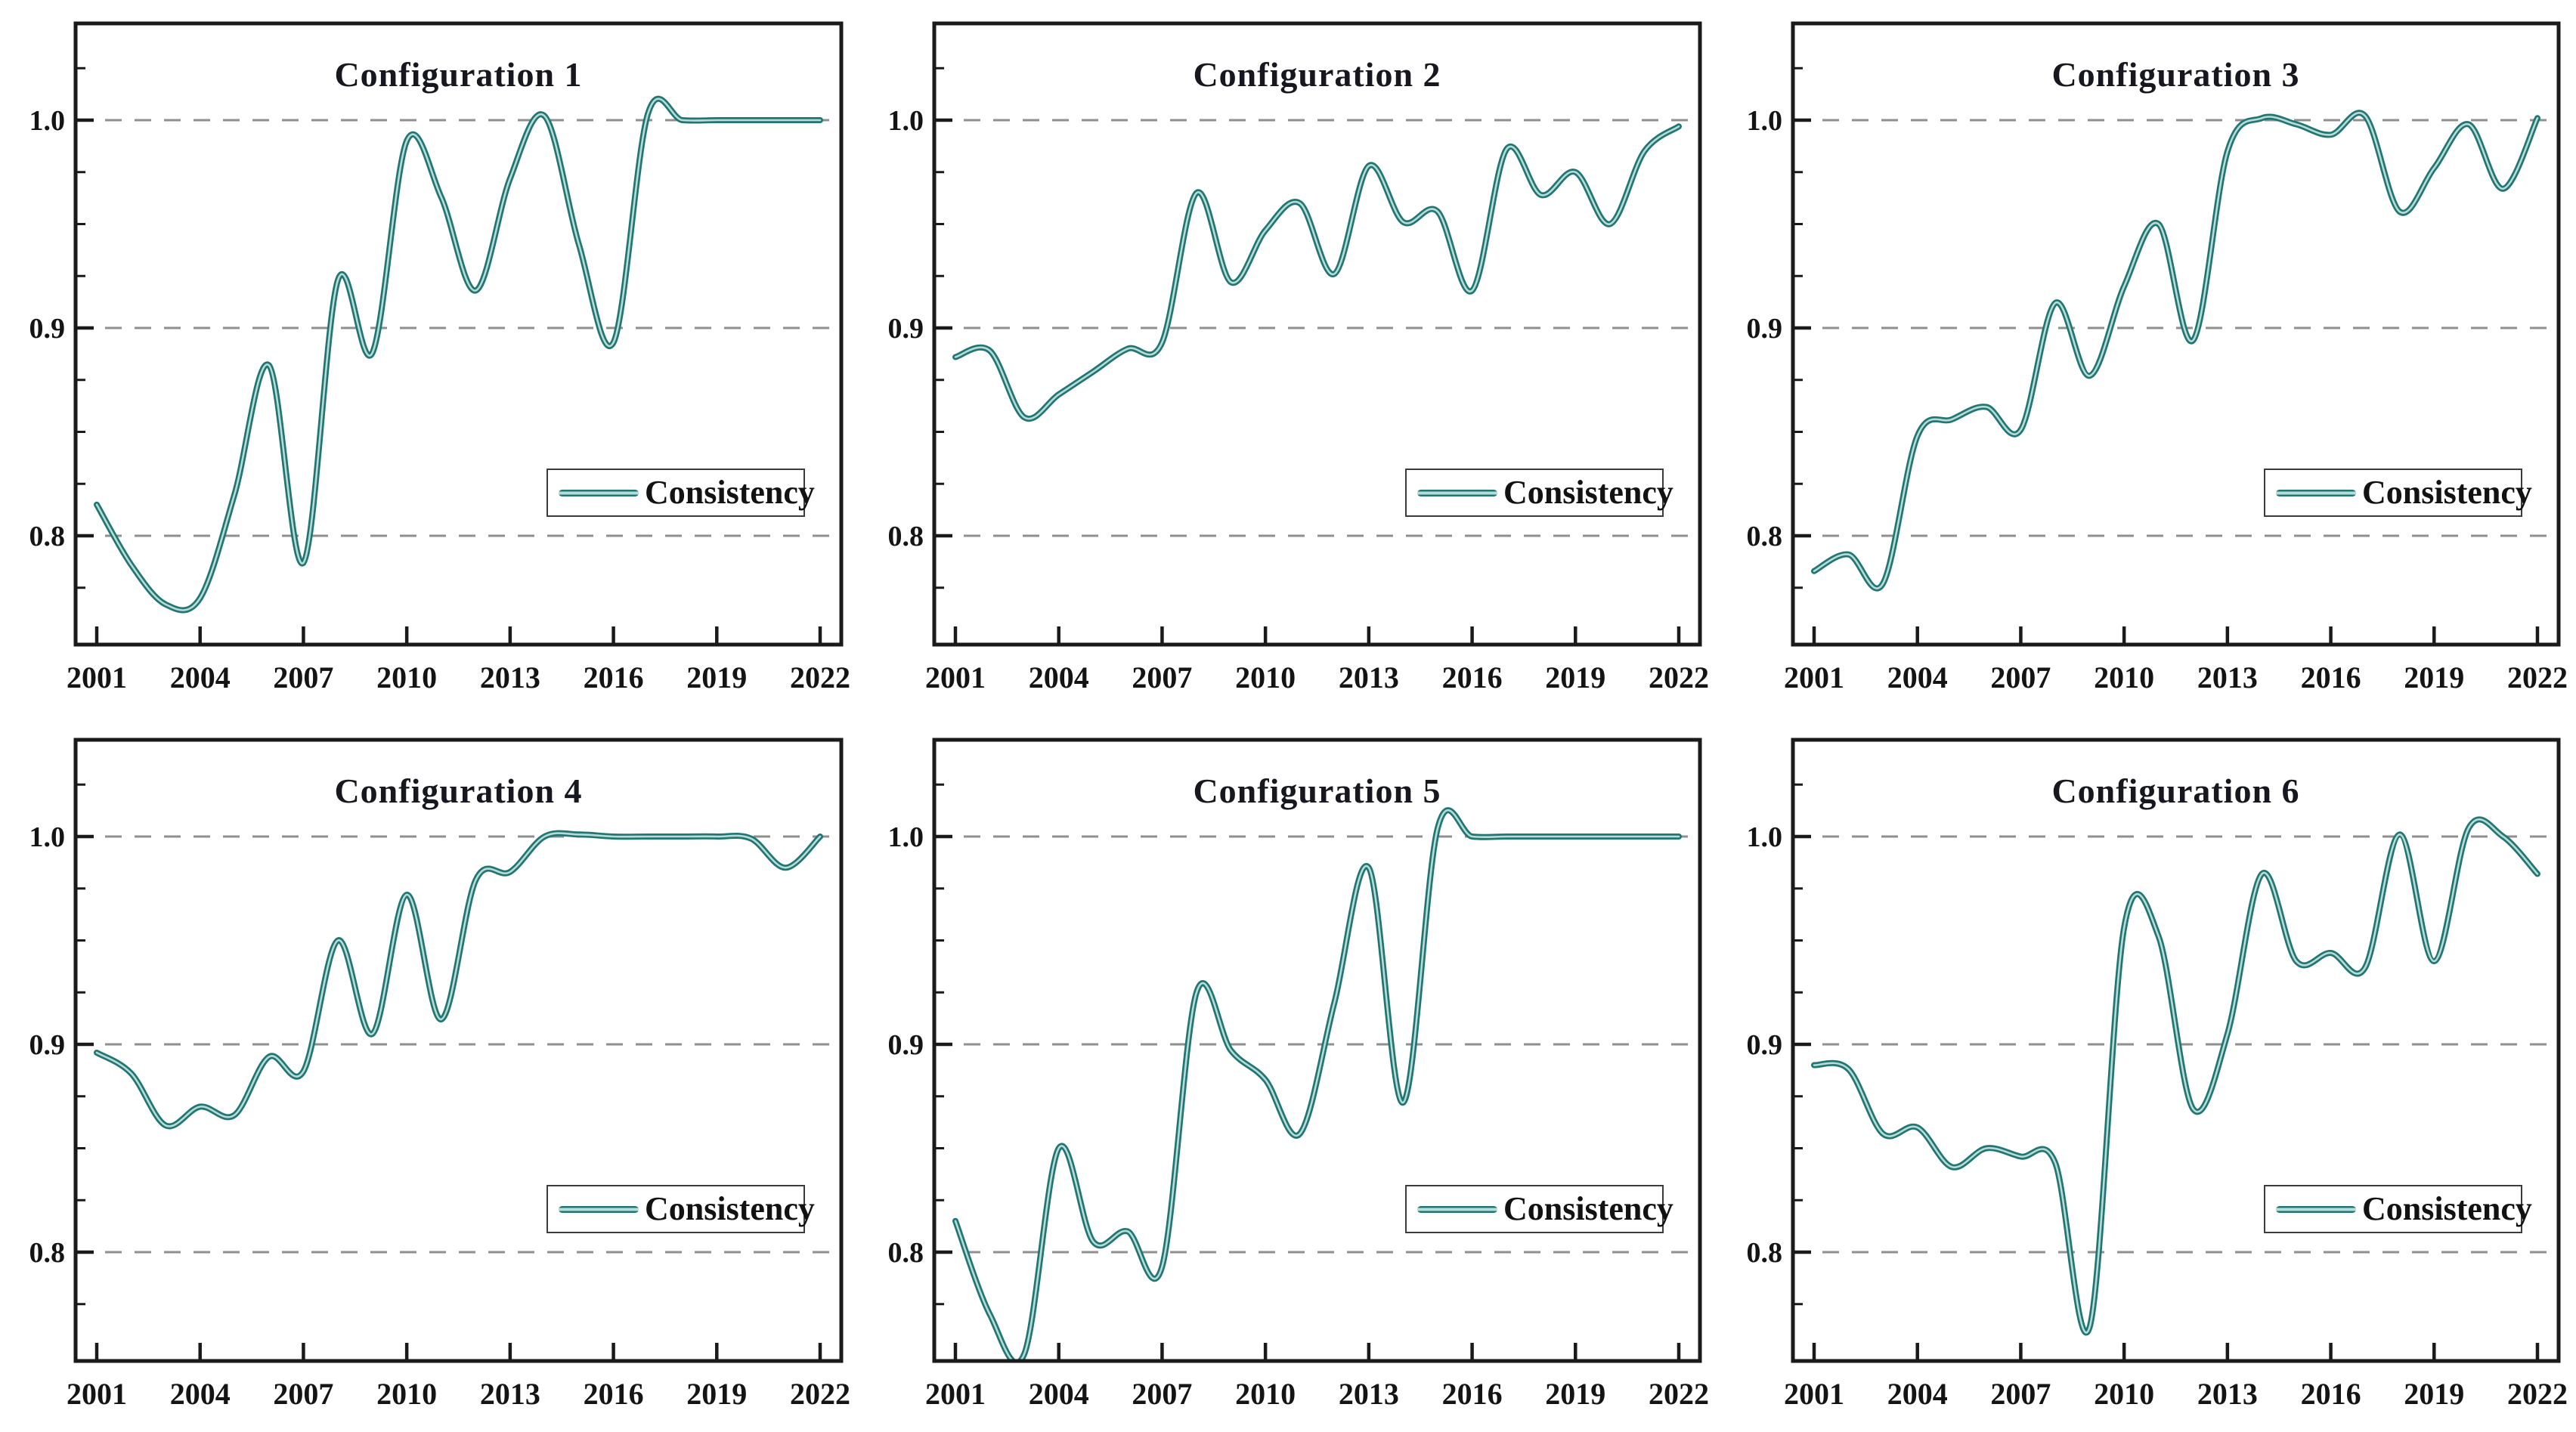 The width and height of the screenshot is (2576, 1432). I want to click on chart-title: Configuration 6, so click(2175, 791).